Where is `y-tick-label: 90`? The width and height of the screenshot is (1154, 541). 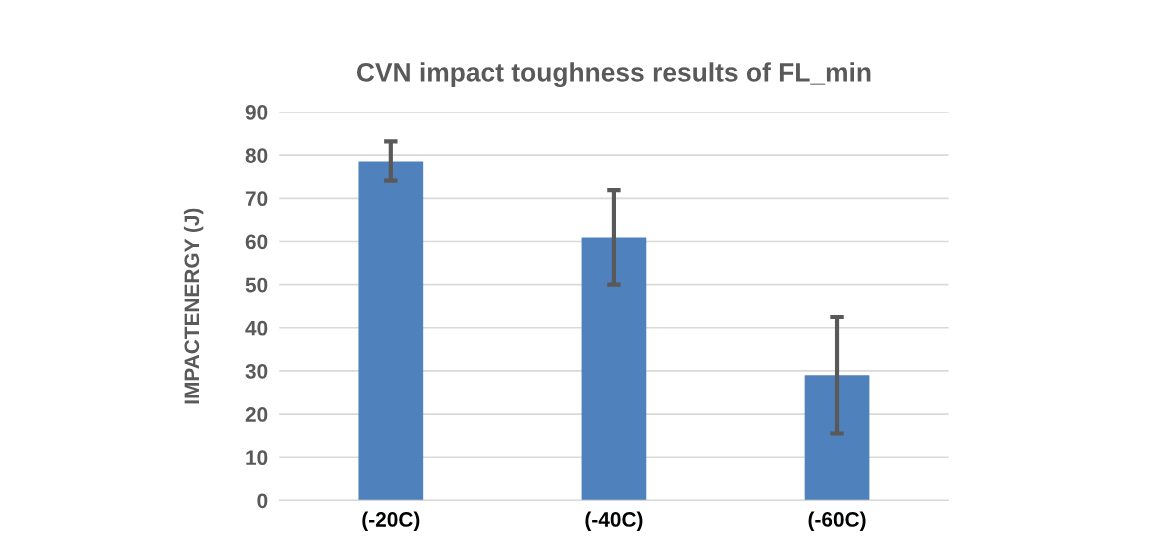 y-tick-label: 90 is located at coordinates (256, 112).